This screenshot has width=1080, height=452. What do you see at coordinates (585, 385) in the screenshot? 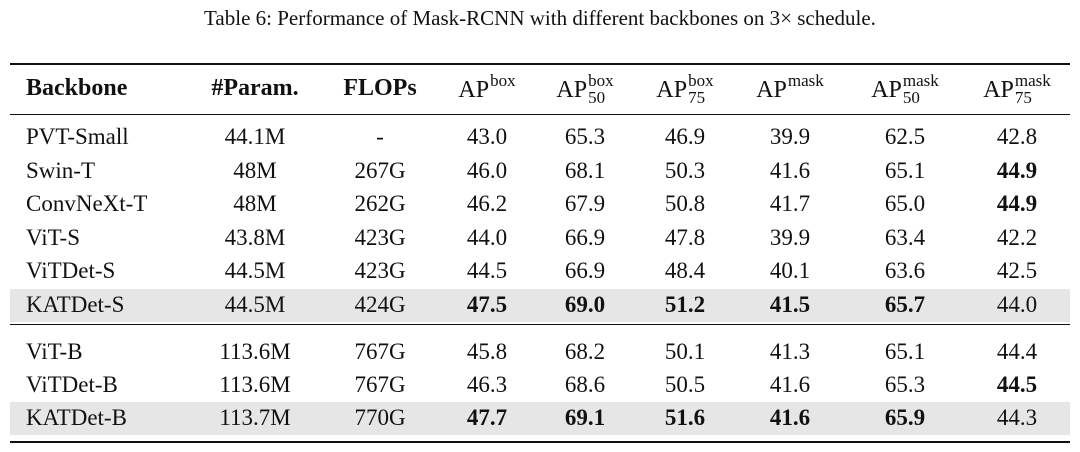
I see `table-cell: 68.6` at bounding box center [585, 385].